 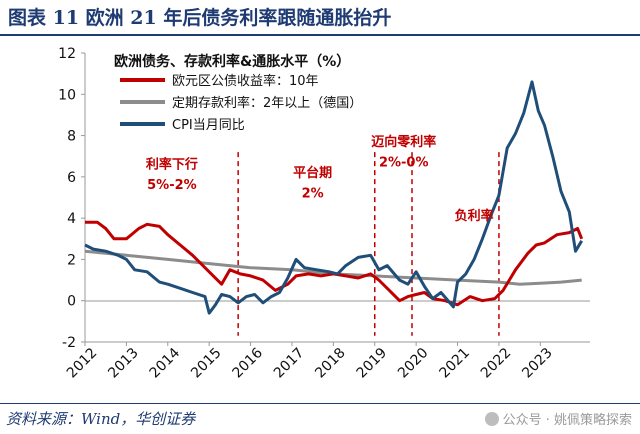 What do you see at coordinates (454, 363) in the screenshot?
I see `x-tick-label: 2021` at bounding box center [454, 363].